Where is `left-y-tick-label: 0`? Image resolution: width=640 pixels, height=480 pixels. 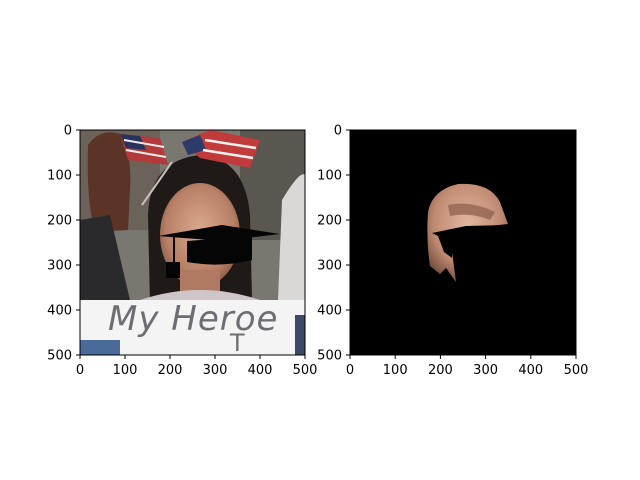
left-y-tick-label: 0 is located at coordinates (68, 131).